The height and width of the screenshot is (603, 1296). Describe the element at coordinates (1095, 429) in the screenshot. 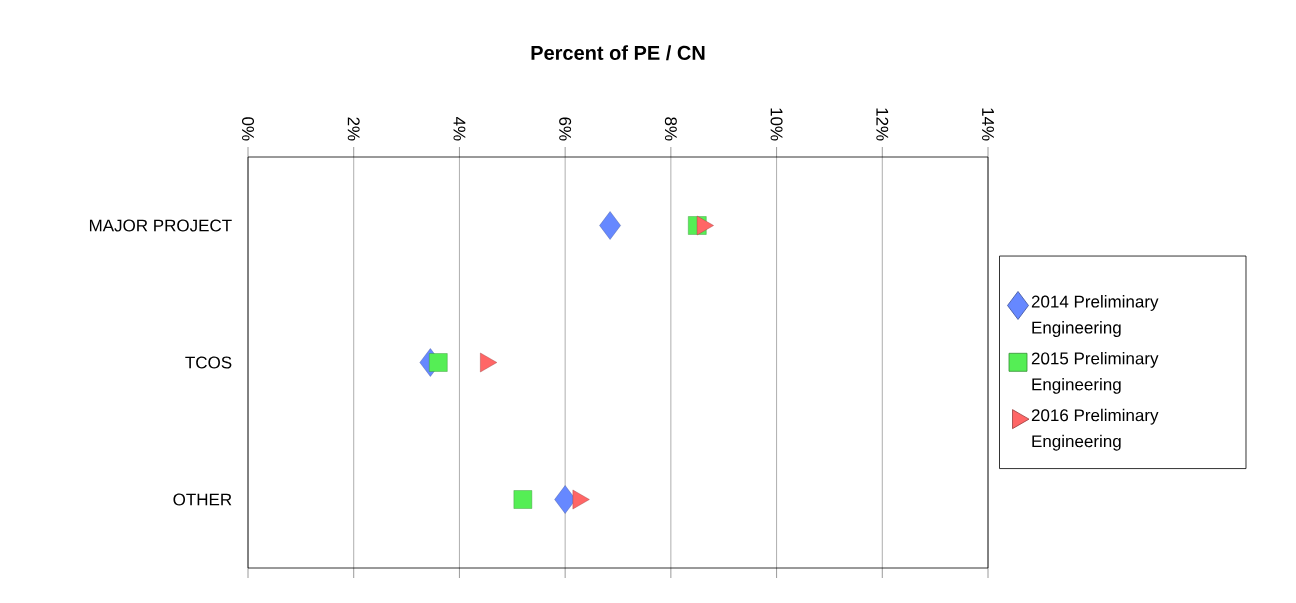

I see `legend-label: 2016 Preliminary Engineering` at that location.